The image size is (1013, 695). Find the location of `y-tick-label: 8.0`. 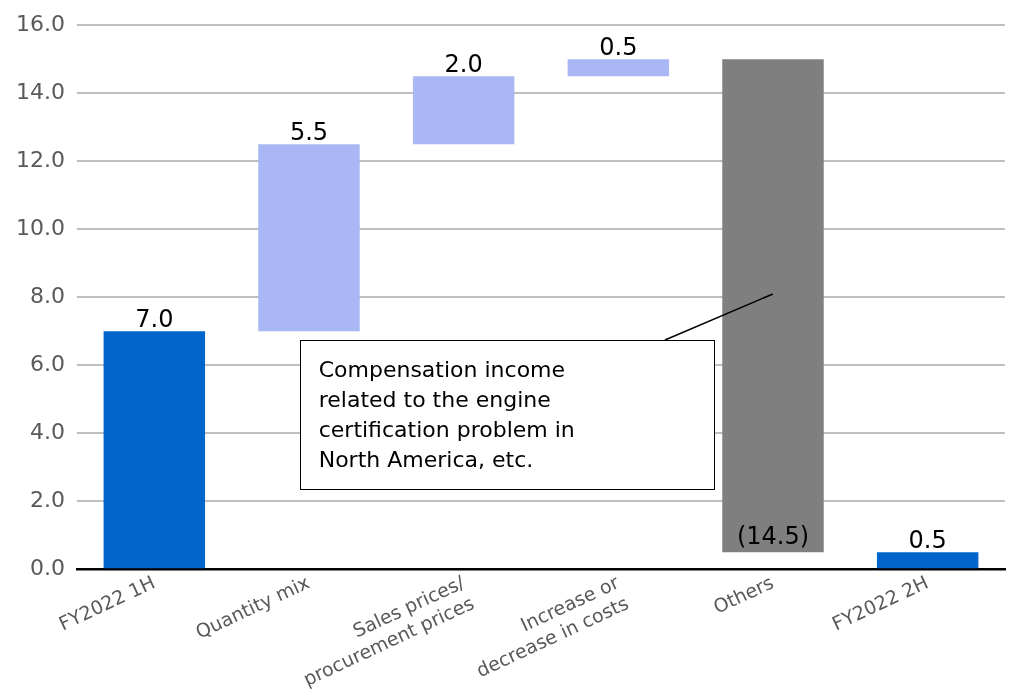

y-tick-label: 8.0 is located at coordinates (47, 295).